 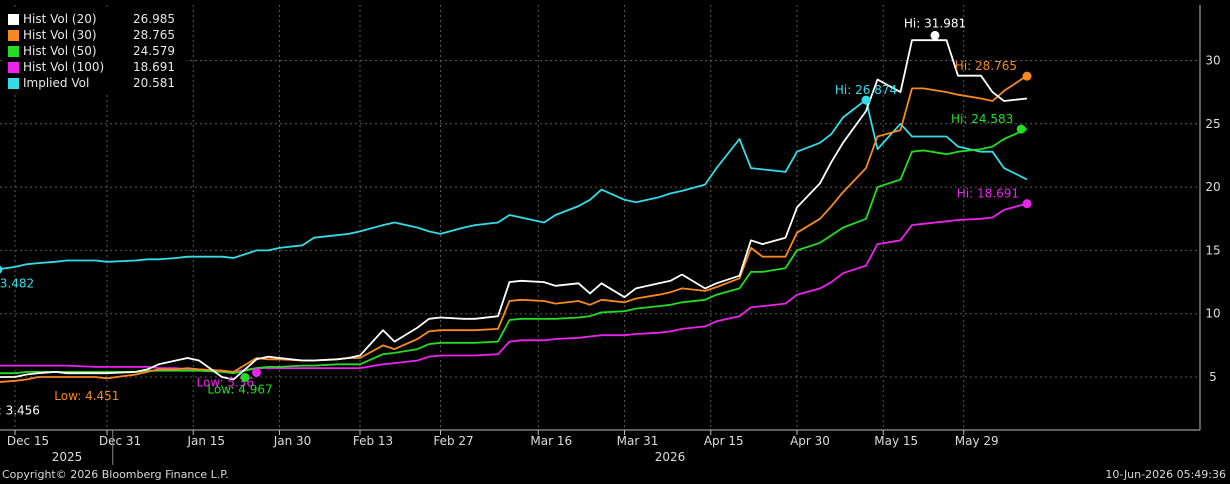 What do you see at coordinates (292, 441) in the screenshot?
I see `x-tick-label: Jan 30` at bounding box center [292, 441].